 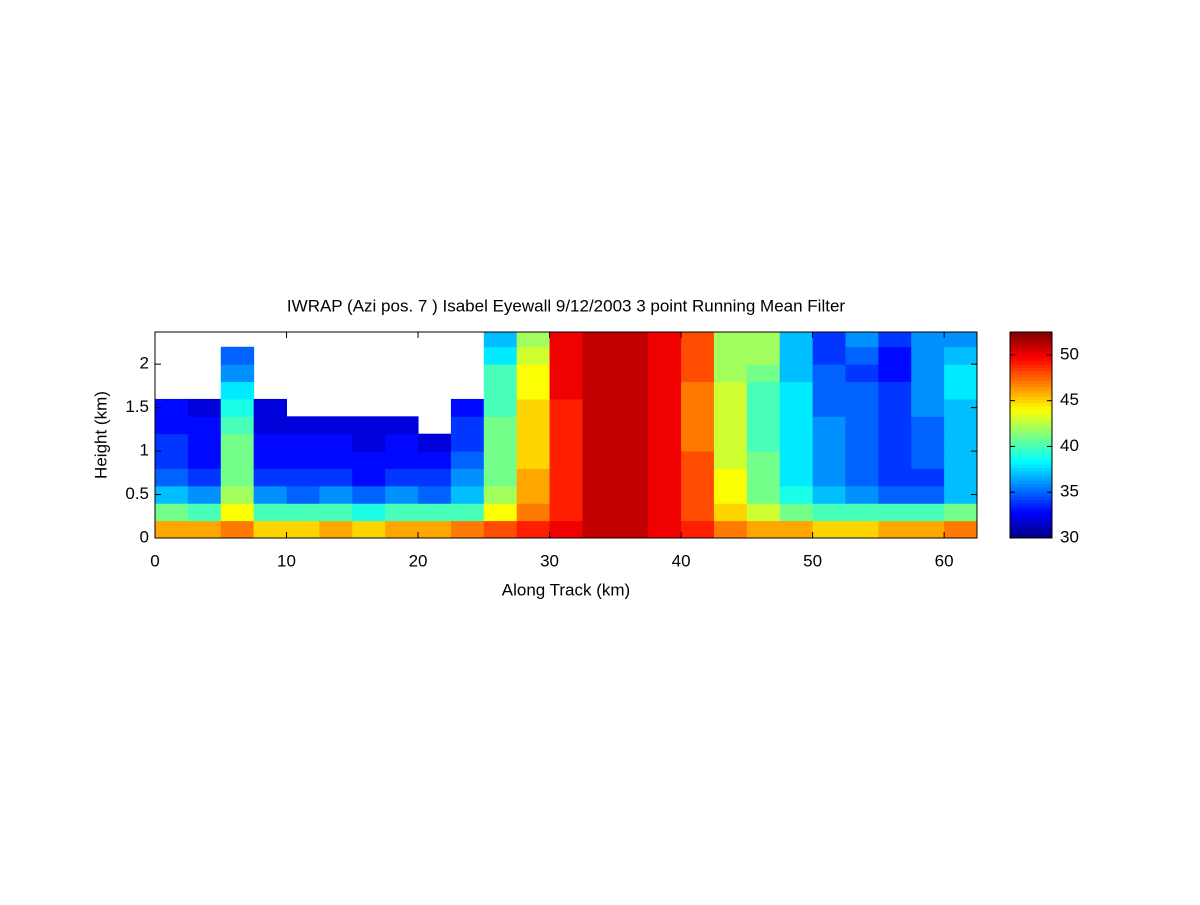 I want to click on y-tick-label: 2, so click(x=144, y=363).